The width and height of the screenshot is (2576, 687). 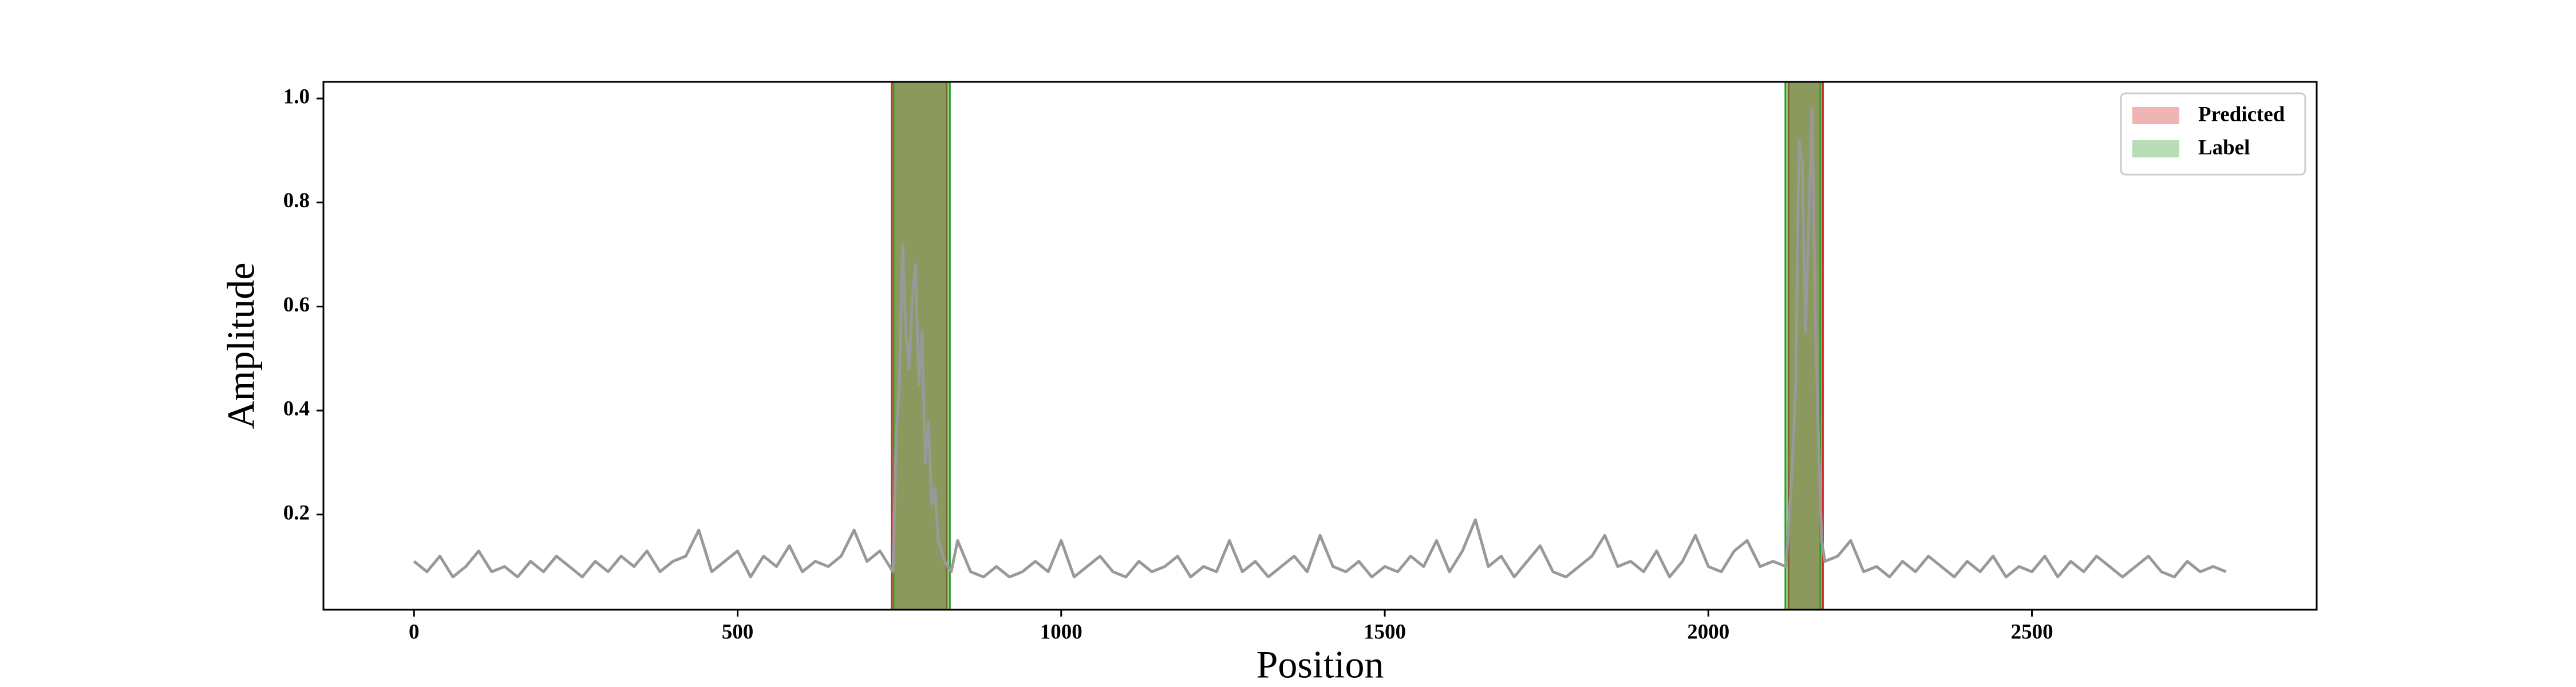 I want to click on x-tick-label: 1000, so click(x=1061, y=631).